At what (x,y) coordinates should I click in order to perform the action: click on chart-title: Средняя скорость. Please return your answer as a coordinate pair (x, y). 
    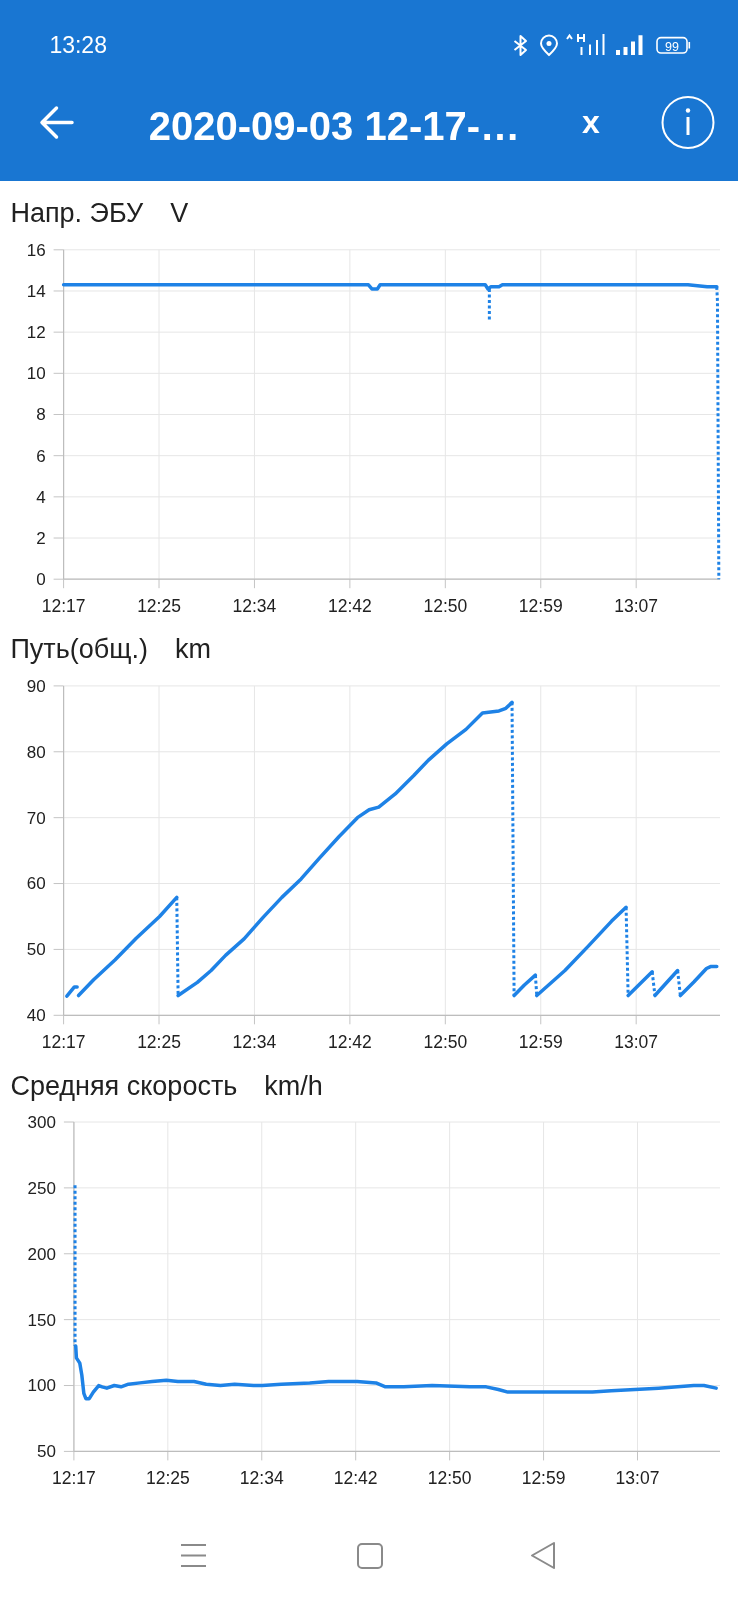
    Looking at the image, I should click on (124, 1085).